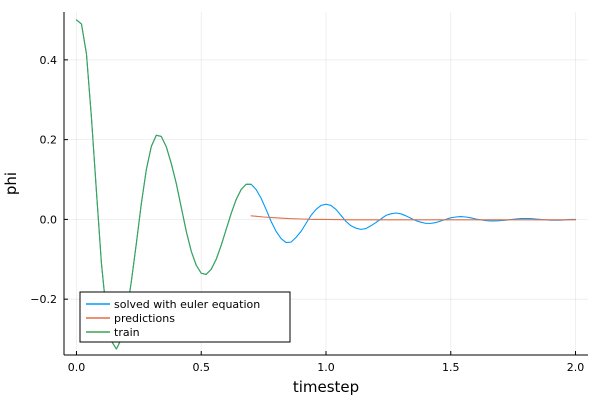 The height and width of the screenshot is (400, 600). I want to click on y-tick-label: 0.2, so click(49, 140).